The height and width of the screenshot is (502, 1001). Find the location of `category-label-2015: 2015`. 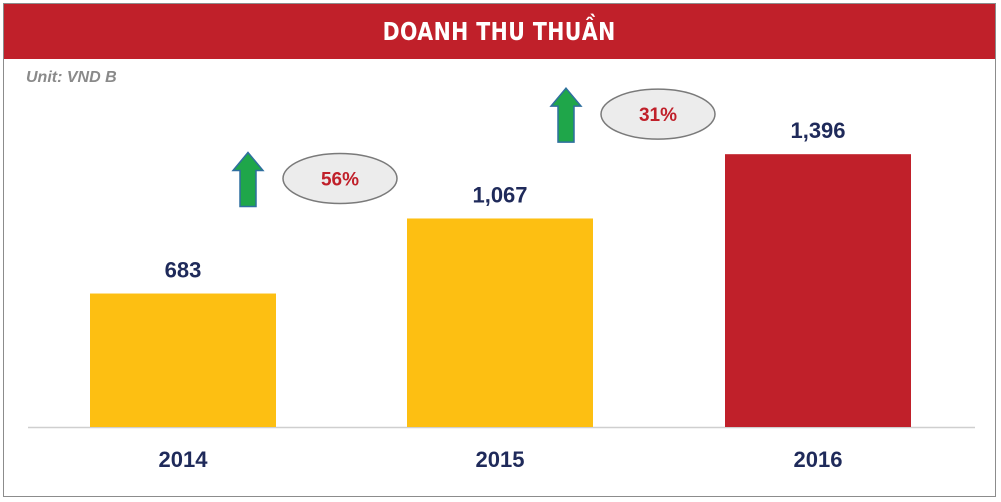

category-label-2015: 2015 is located at coordinates (500, 459).